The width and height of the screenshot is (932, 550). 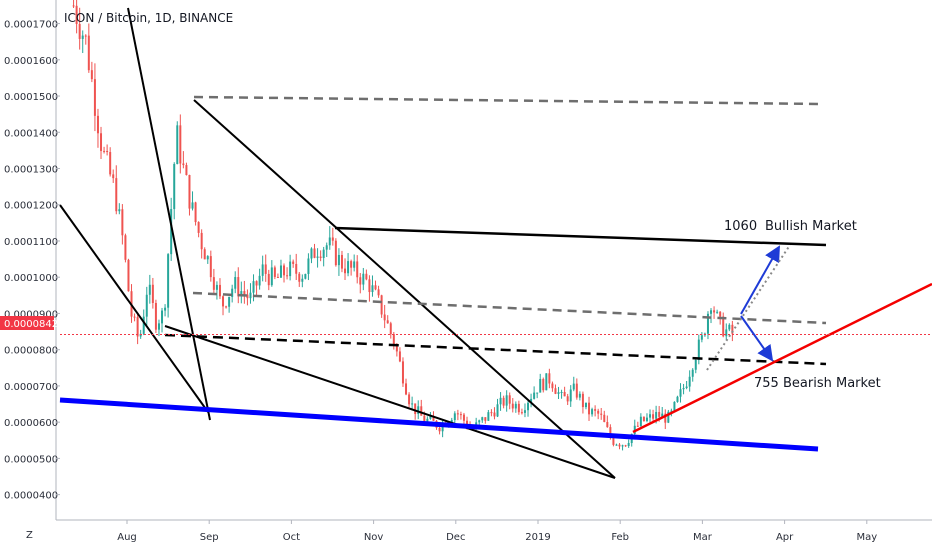 What do you see at coordinates (134, 308) in the screenshot?
I see `trendline-left-up` at bounding box center [134, 308].